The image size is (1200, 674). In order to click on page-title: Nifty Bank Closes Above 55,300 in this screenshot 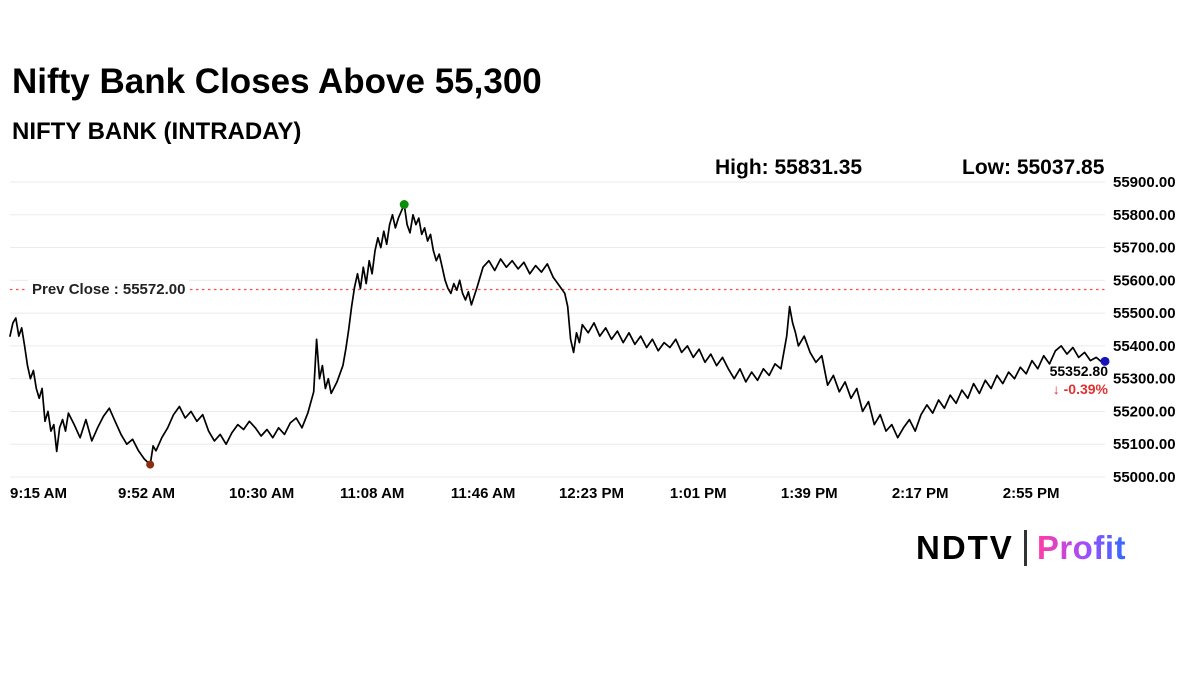, I will do `click(277, 81)`.